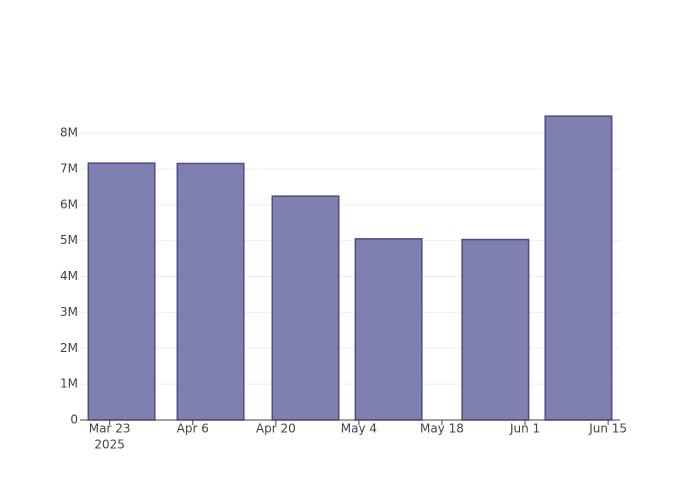 The image size is (700, 500). I want to click on y-tick-label: 5M, so click(69, 240).